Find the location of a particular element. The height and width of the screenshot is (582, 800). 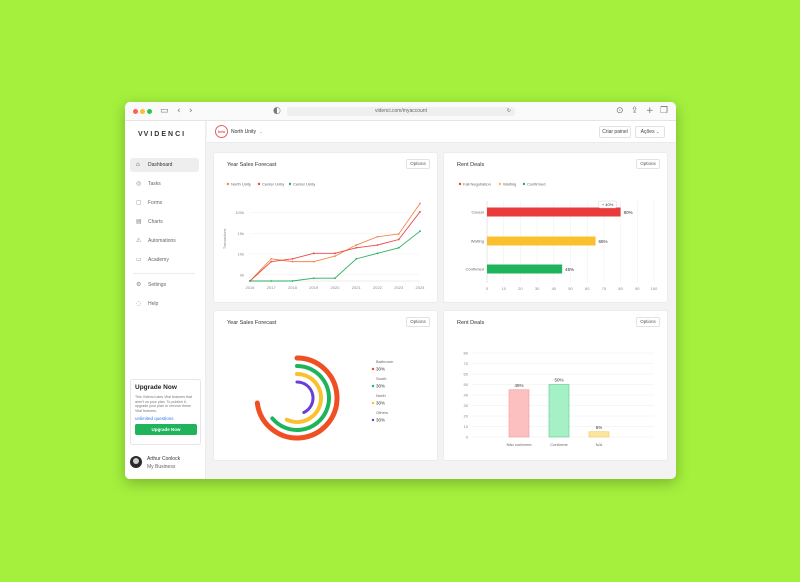

sidebar-item-label: Academy is located at coordinates (158, 260).